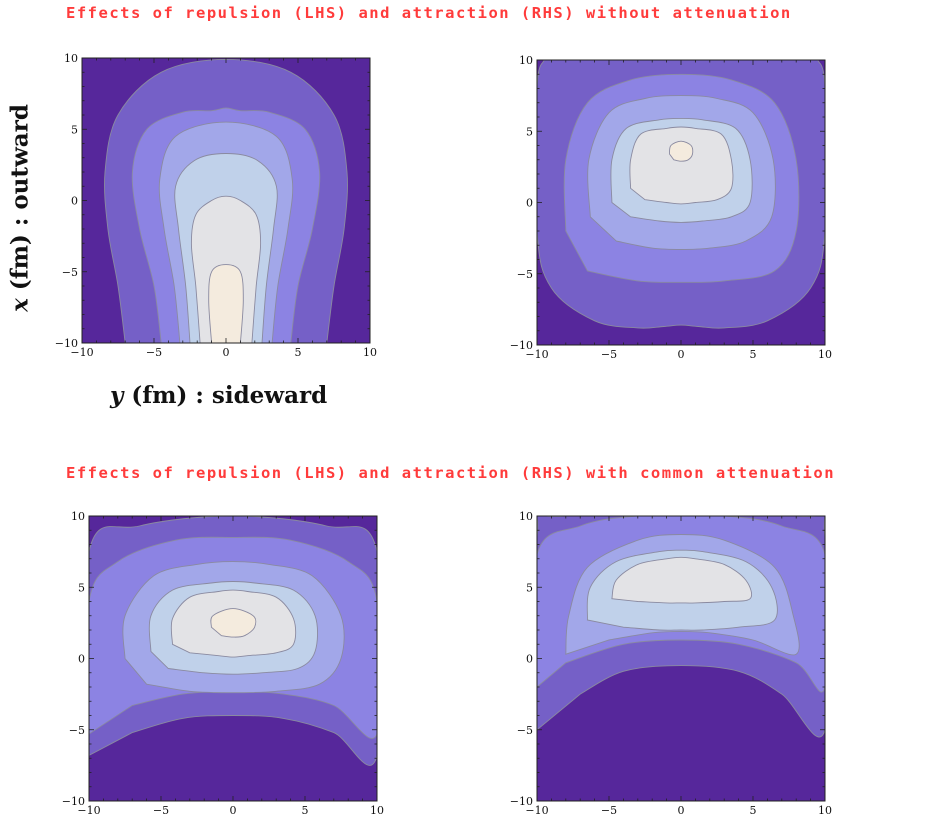 This screenshot has width=937, height=830. I want to click on x-axis-label-text: (fm) : sideward, so click(229, 395).